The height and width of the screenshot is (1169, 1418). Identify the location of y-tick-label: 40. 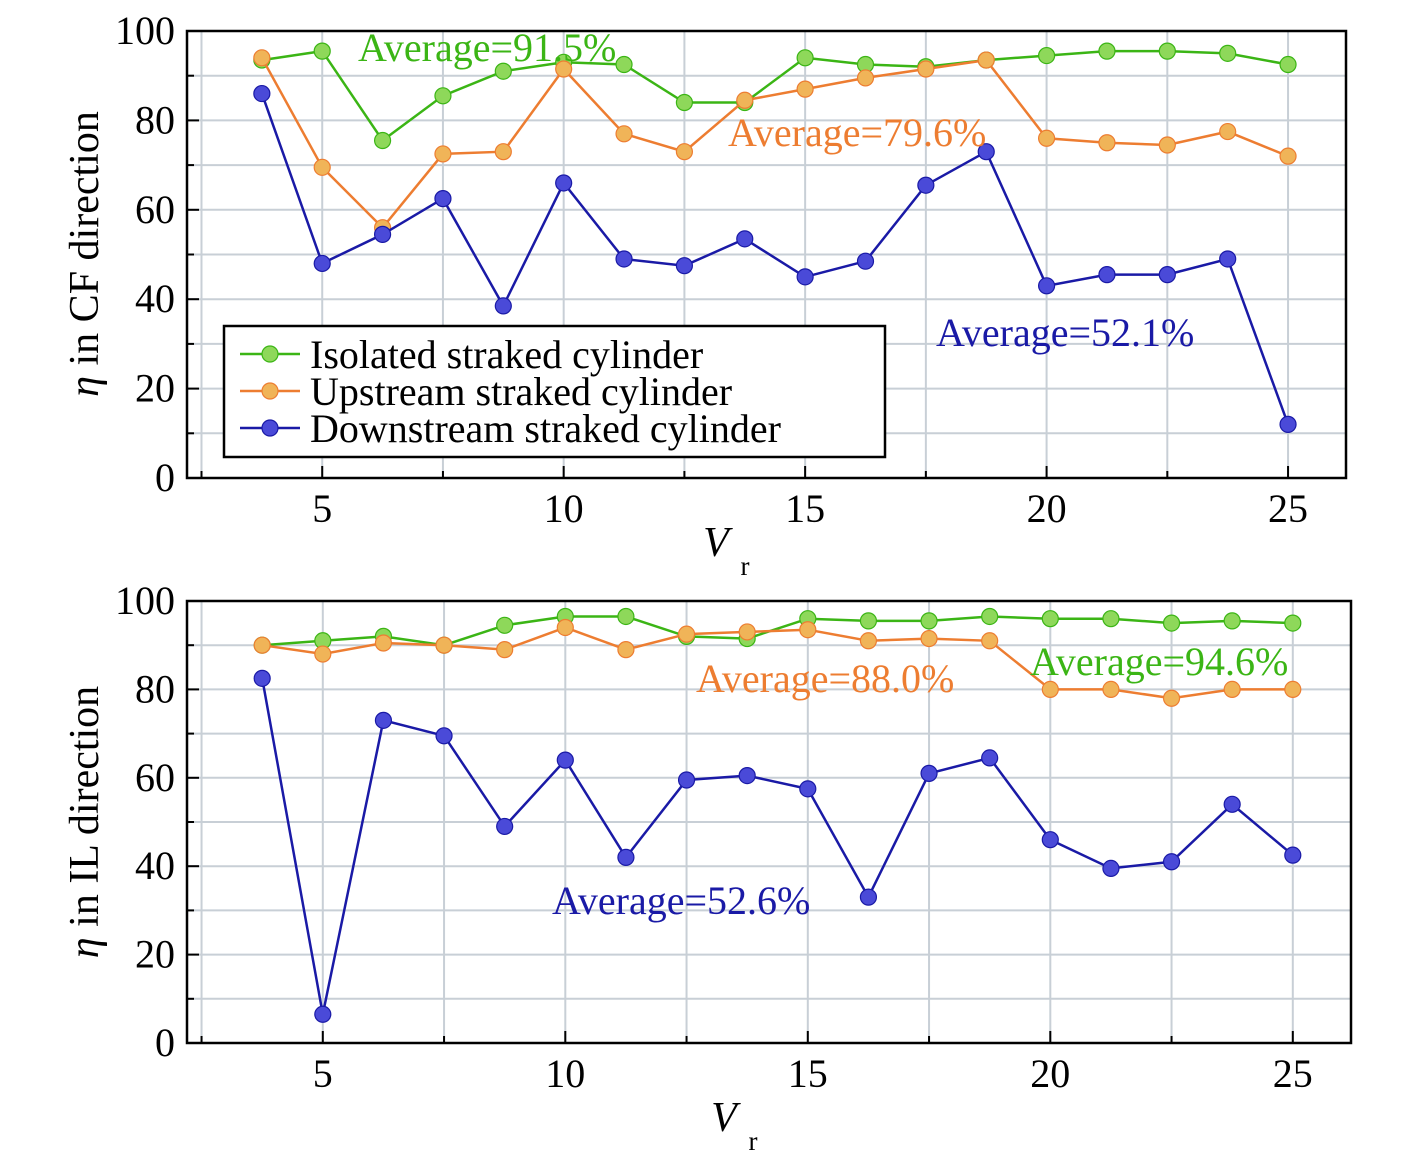
(155, 865).